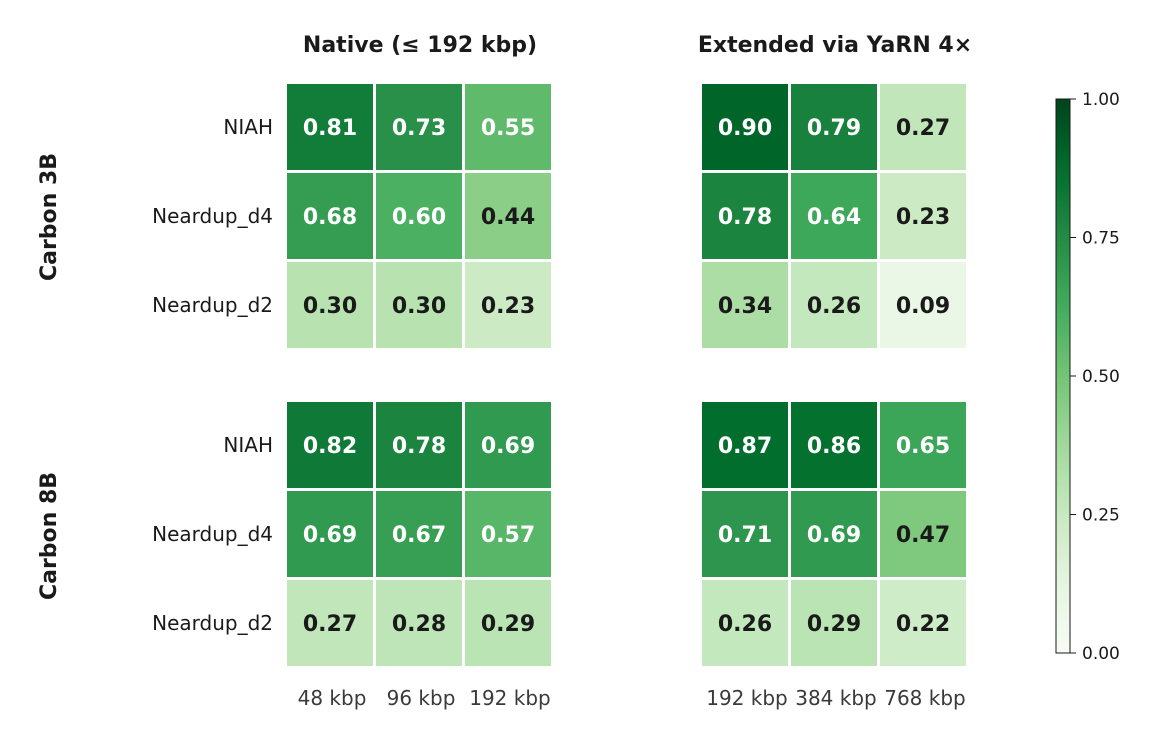 This screenshot has width=1158, height=744. I want to click on cell-value-label-carbon-8b-extended-r2-c1: 0.29, so click(834, 624).